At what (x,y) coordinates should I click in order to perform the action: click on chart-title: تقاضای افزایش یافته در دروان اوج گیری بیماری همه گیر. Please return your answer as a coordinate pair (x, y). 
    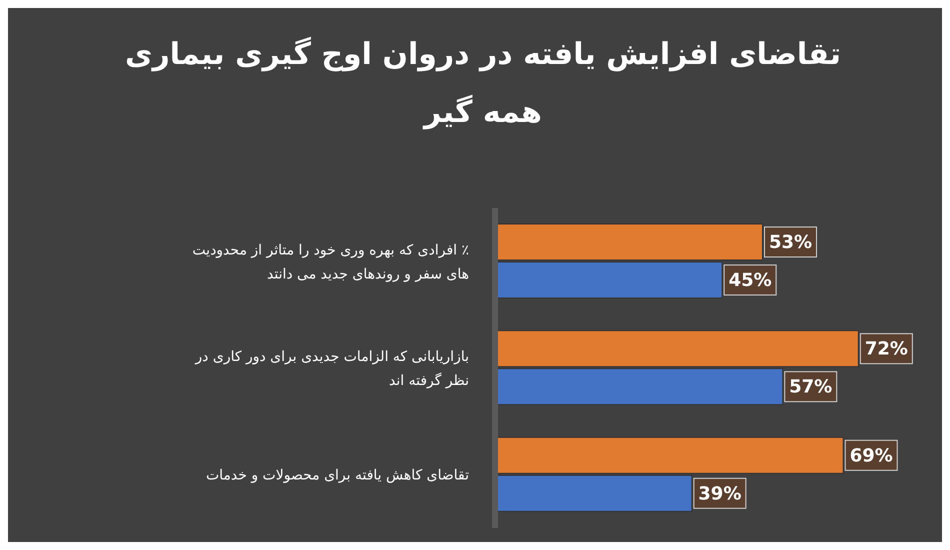
    Looking at the image, I should click on (483, 84).